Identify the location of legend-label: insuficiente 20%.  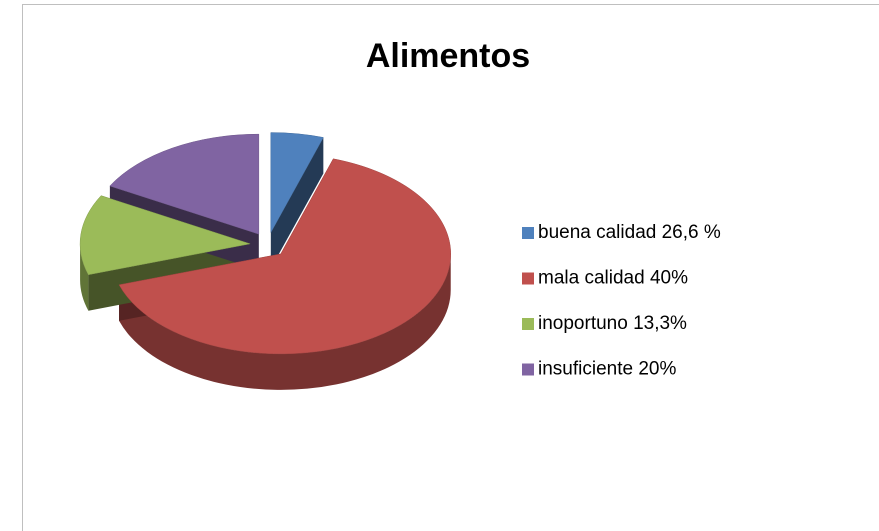
(607, 369).